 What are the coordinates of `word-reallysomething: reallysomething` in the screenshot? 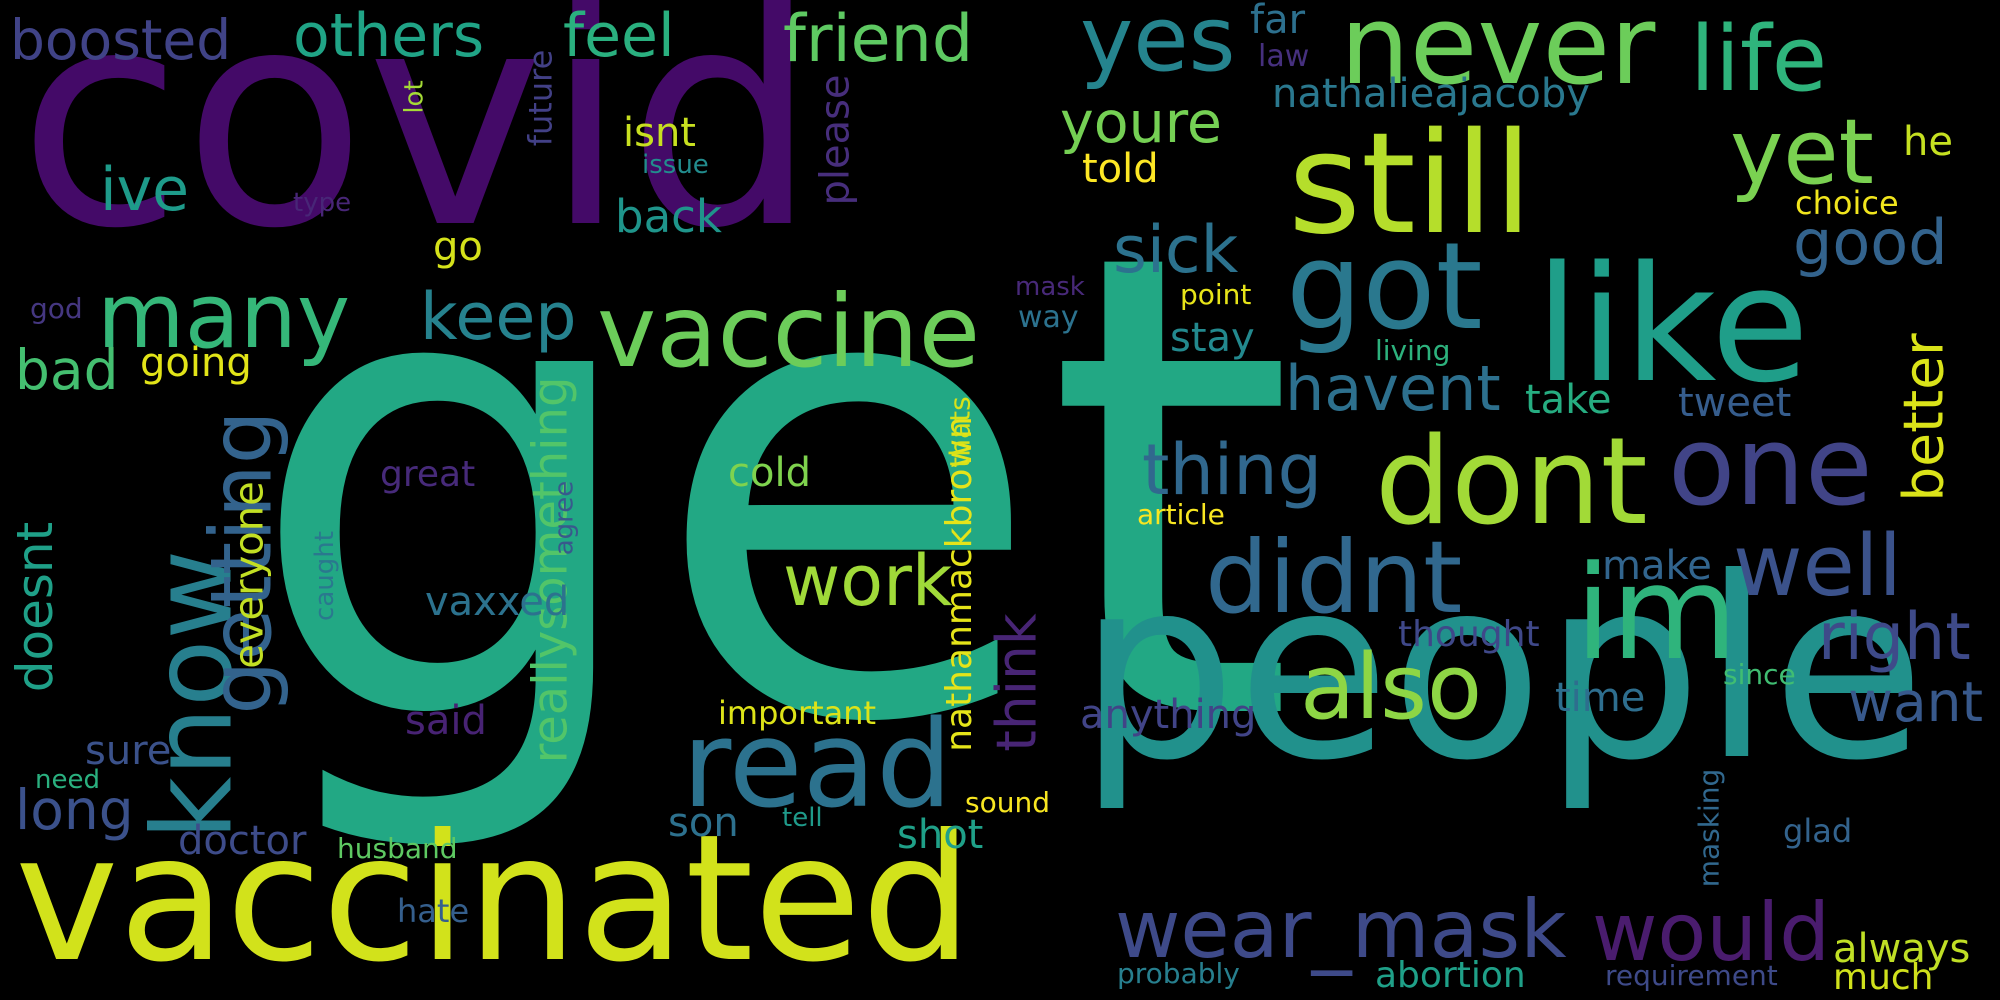 It's located at (550, 570).